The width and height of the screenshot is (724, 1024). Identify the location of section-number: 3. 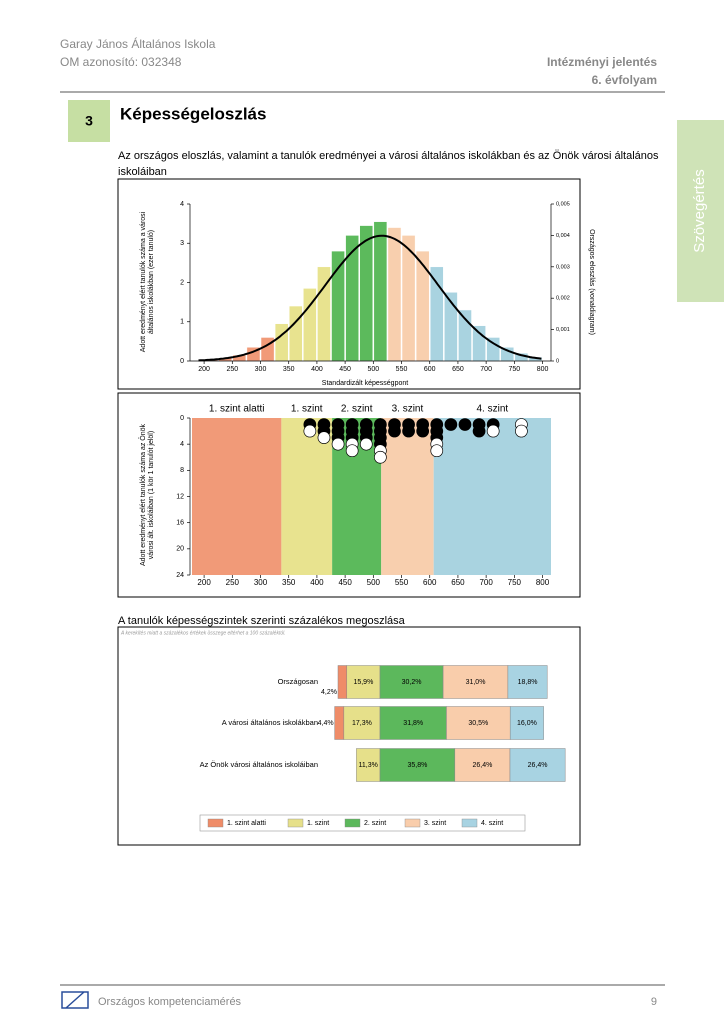
(89, 121).